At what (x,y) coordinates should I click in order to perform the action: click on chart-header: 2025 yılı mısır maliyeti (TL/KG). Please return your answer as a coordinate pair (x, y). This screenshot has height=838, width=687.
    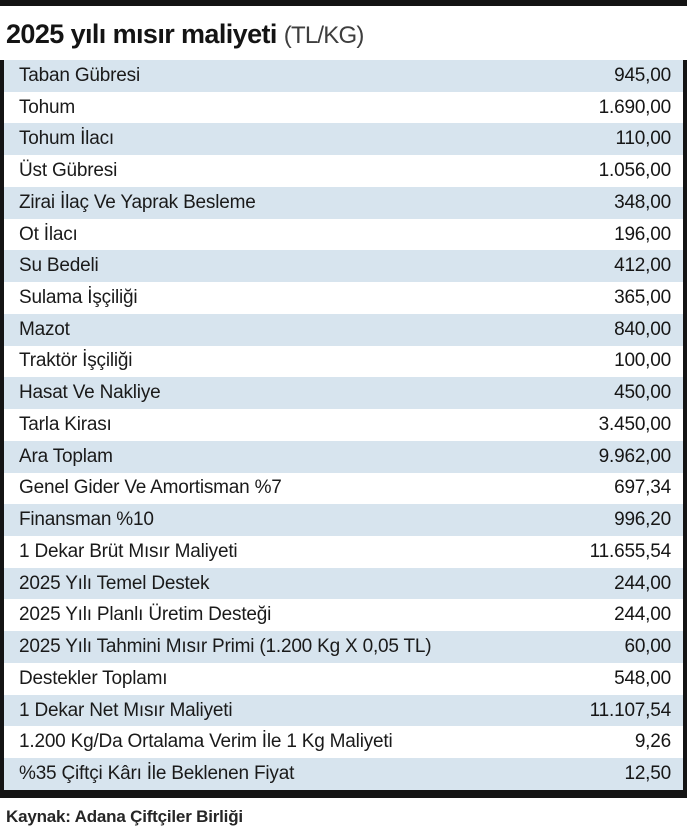
    Looking at the image, I should click on (343, 33).